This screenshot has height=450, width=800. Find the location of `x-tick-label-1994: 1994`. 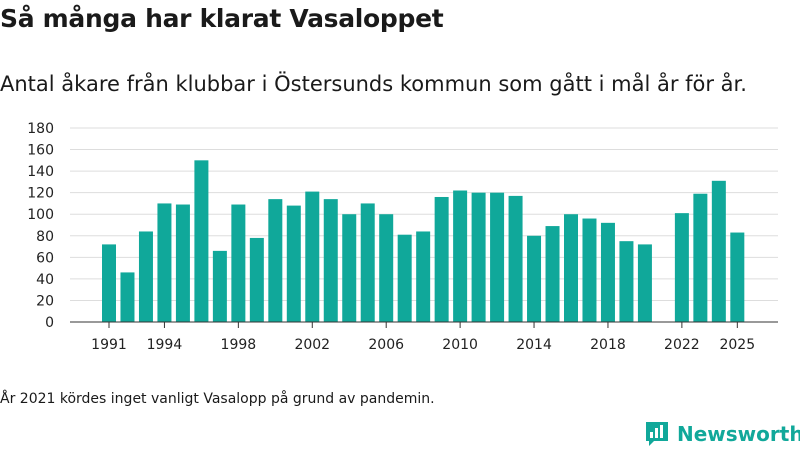

x-tick-label-1994: 1994 is located at coordinates (165, 345).